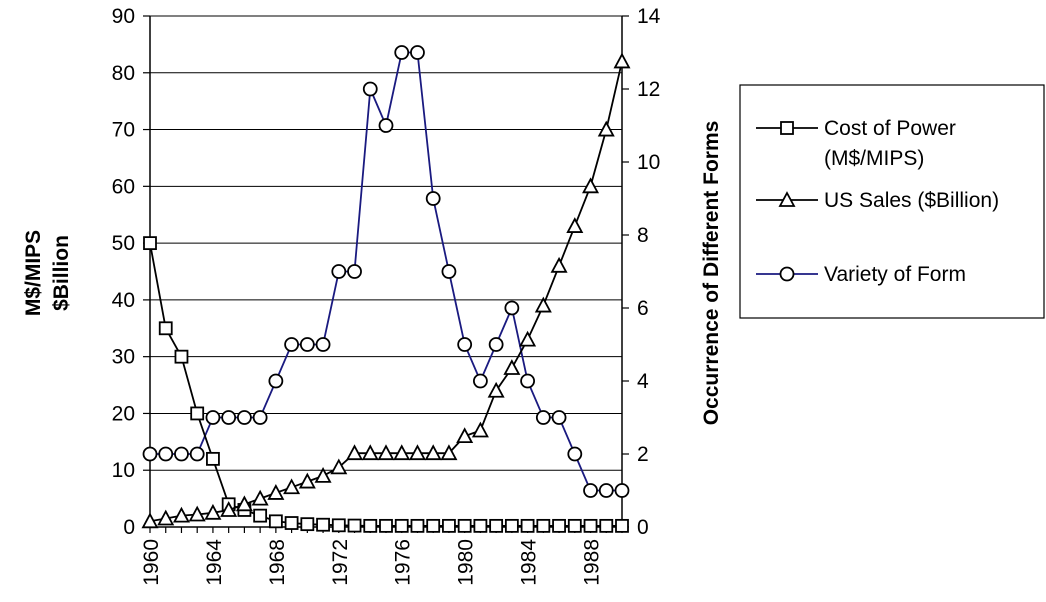 This screenshot has height=602, width=1046. Describe the element at coordinates (123, 186) in the screenshot. I see `left-tick-label: 60` at that location.